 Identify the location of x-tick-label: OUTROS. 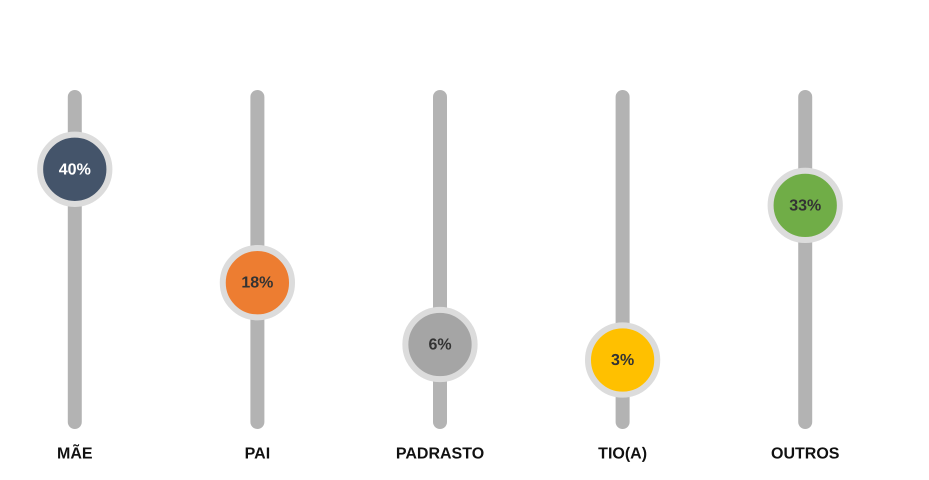
(805, 454).